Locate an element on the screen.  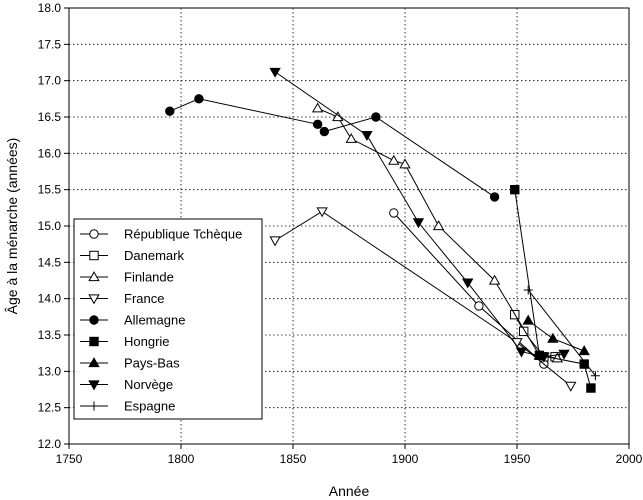
y-tick-label: 16.0 is located at coordinates (50, 153).